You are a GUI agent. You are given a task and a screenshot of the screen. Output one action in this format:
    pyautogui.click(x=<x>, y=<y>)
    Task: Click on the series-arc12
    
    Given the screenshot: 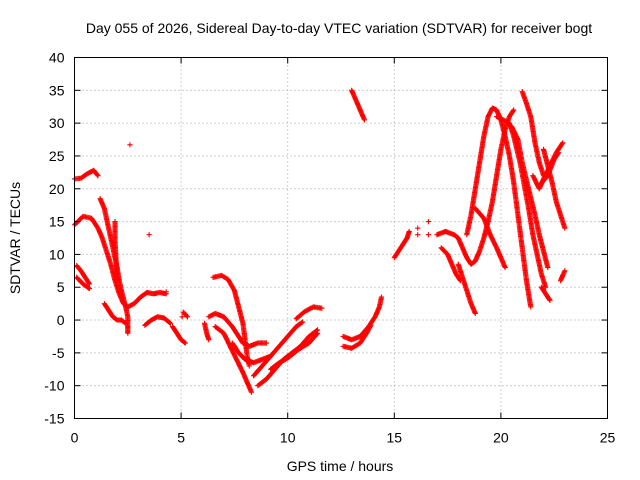 What is the action you would take?
    pyautogui.click(x=231, y=320)
    